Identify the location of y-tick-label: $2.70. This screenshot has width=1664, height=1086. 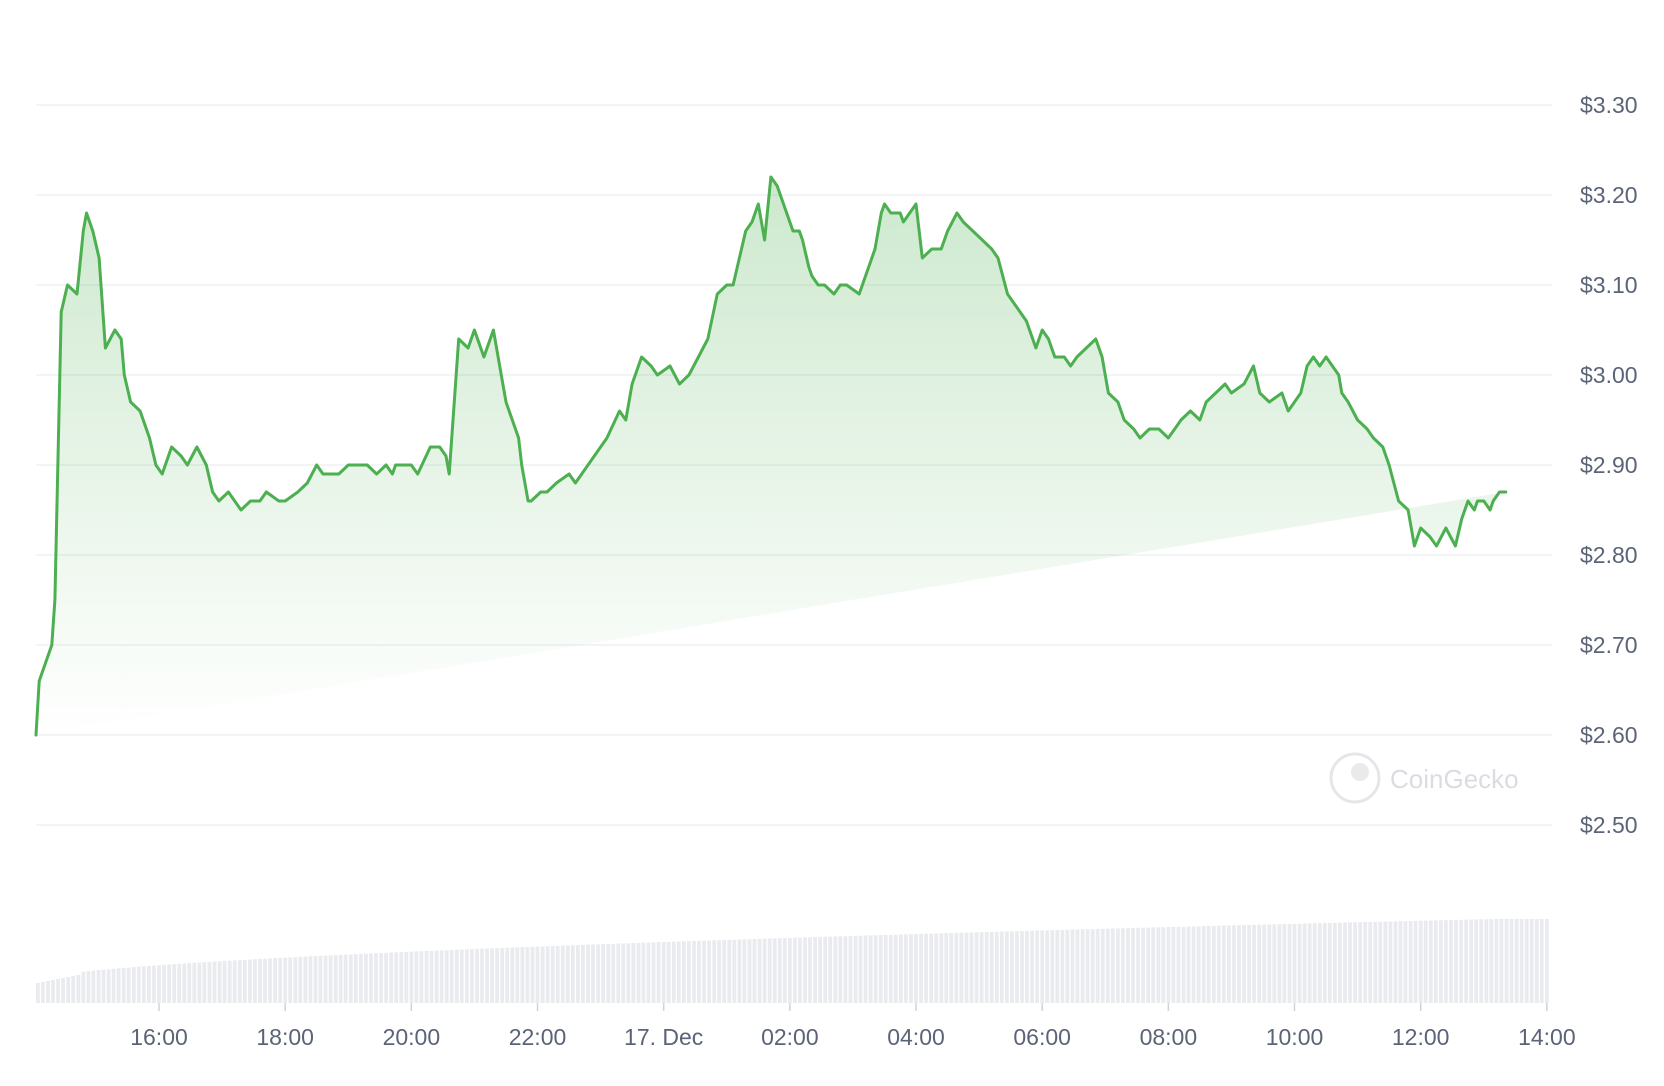
(1609, 645).